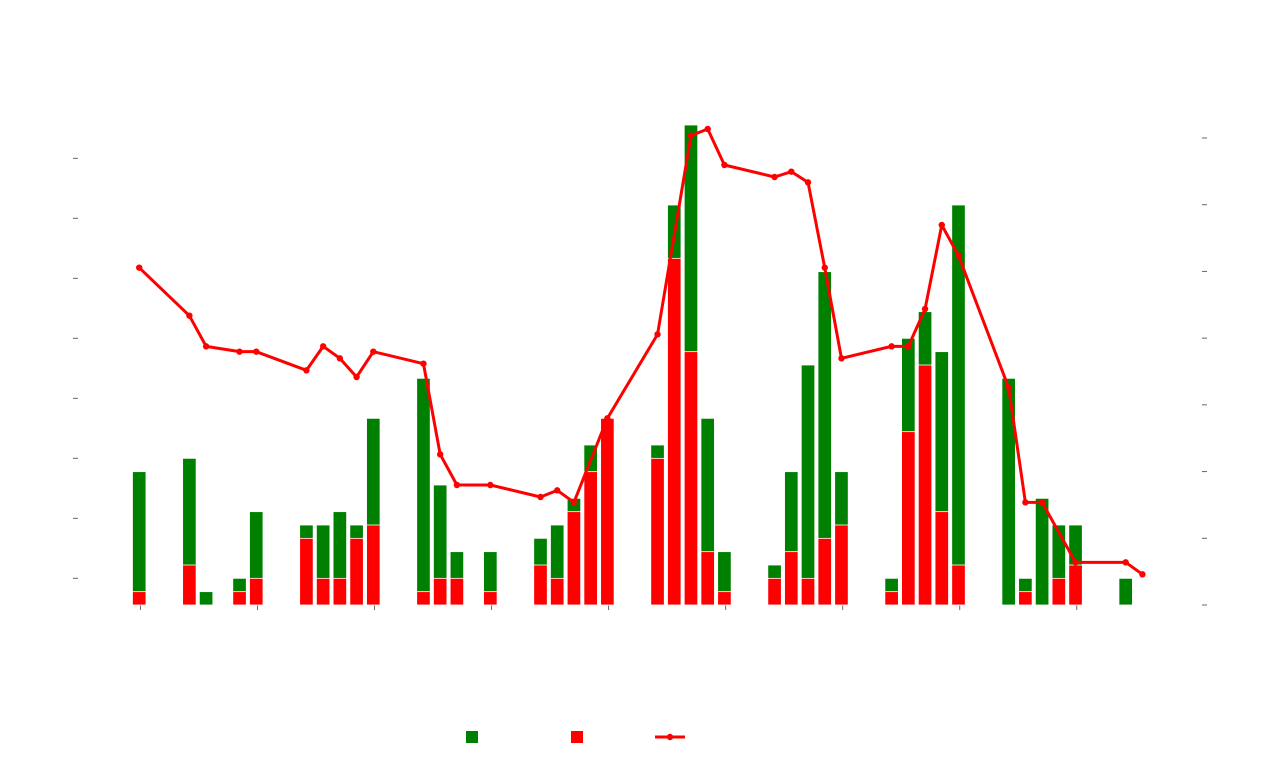 The width and height of the screenshot is (1280, 768). What do you see at coordinates (472, 737) in the screenshot?
I see `legend-swatch-series-a` at bounding box center [472, 737].